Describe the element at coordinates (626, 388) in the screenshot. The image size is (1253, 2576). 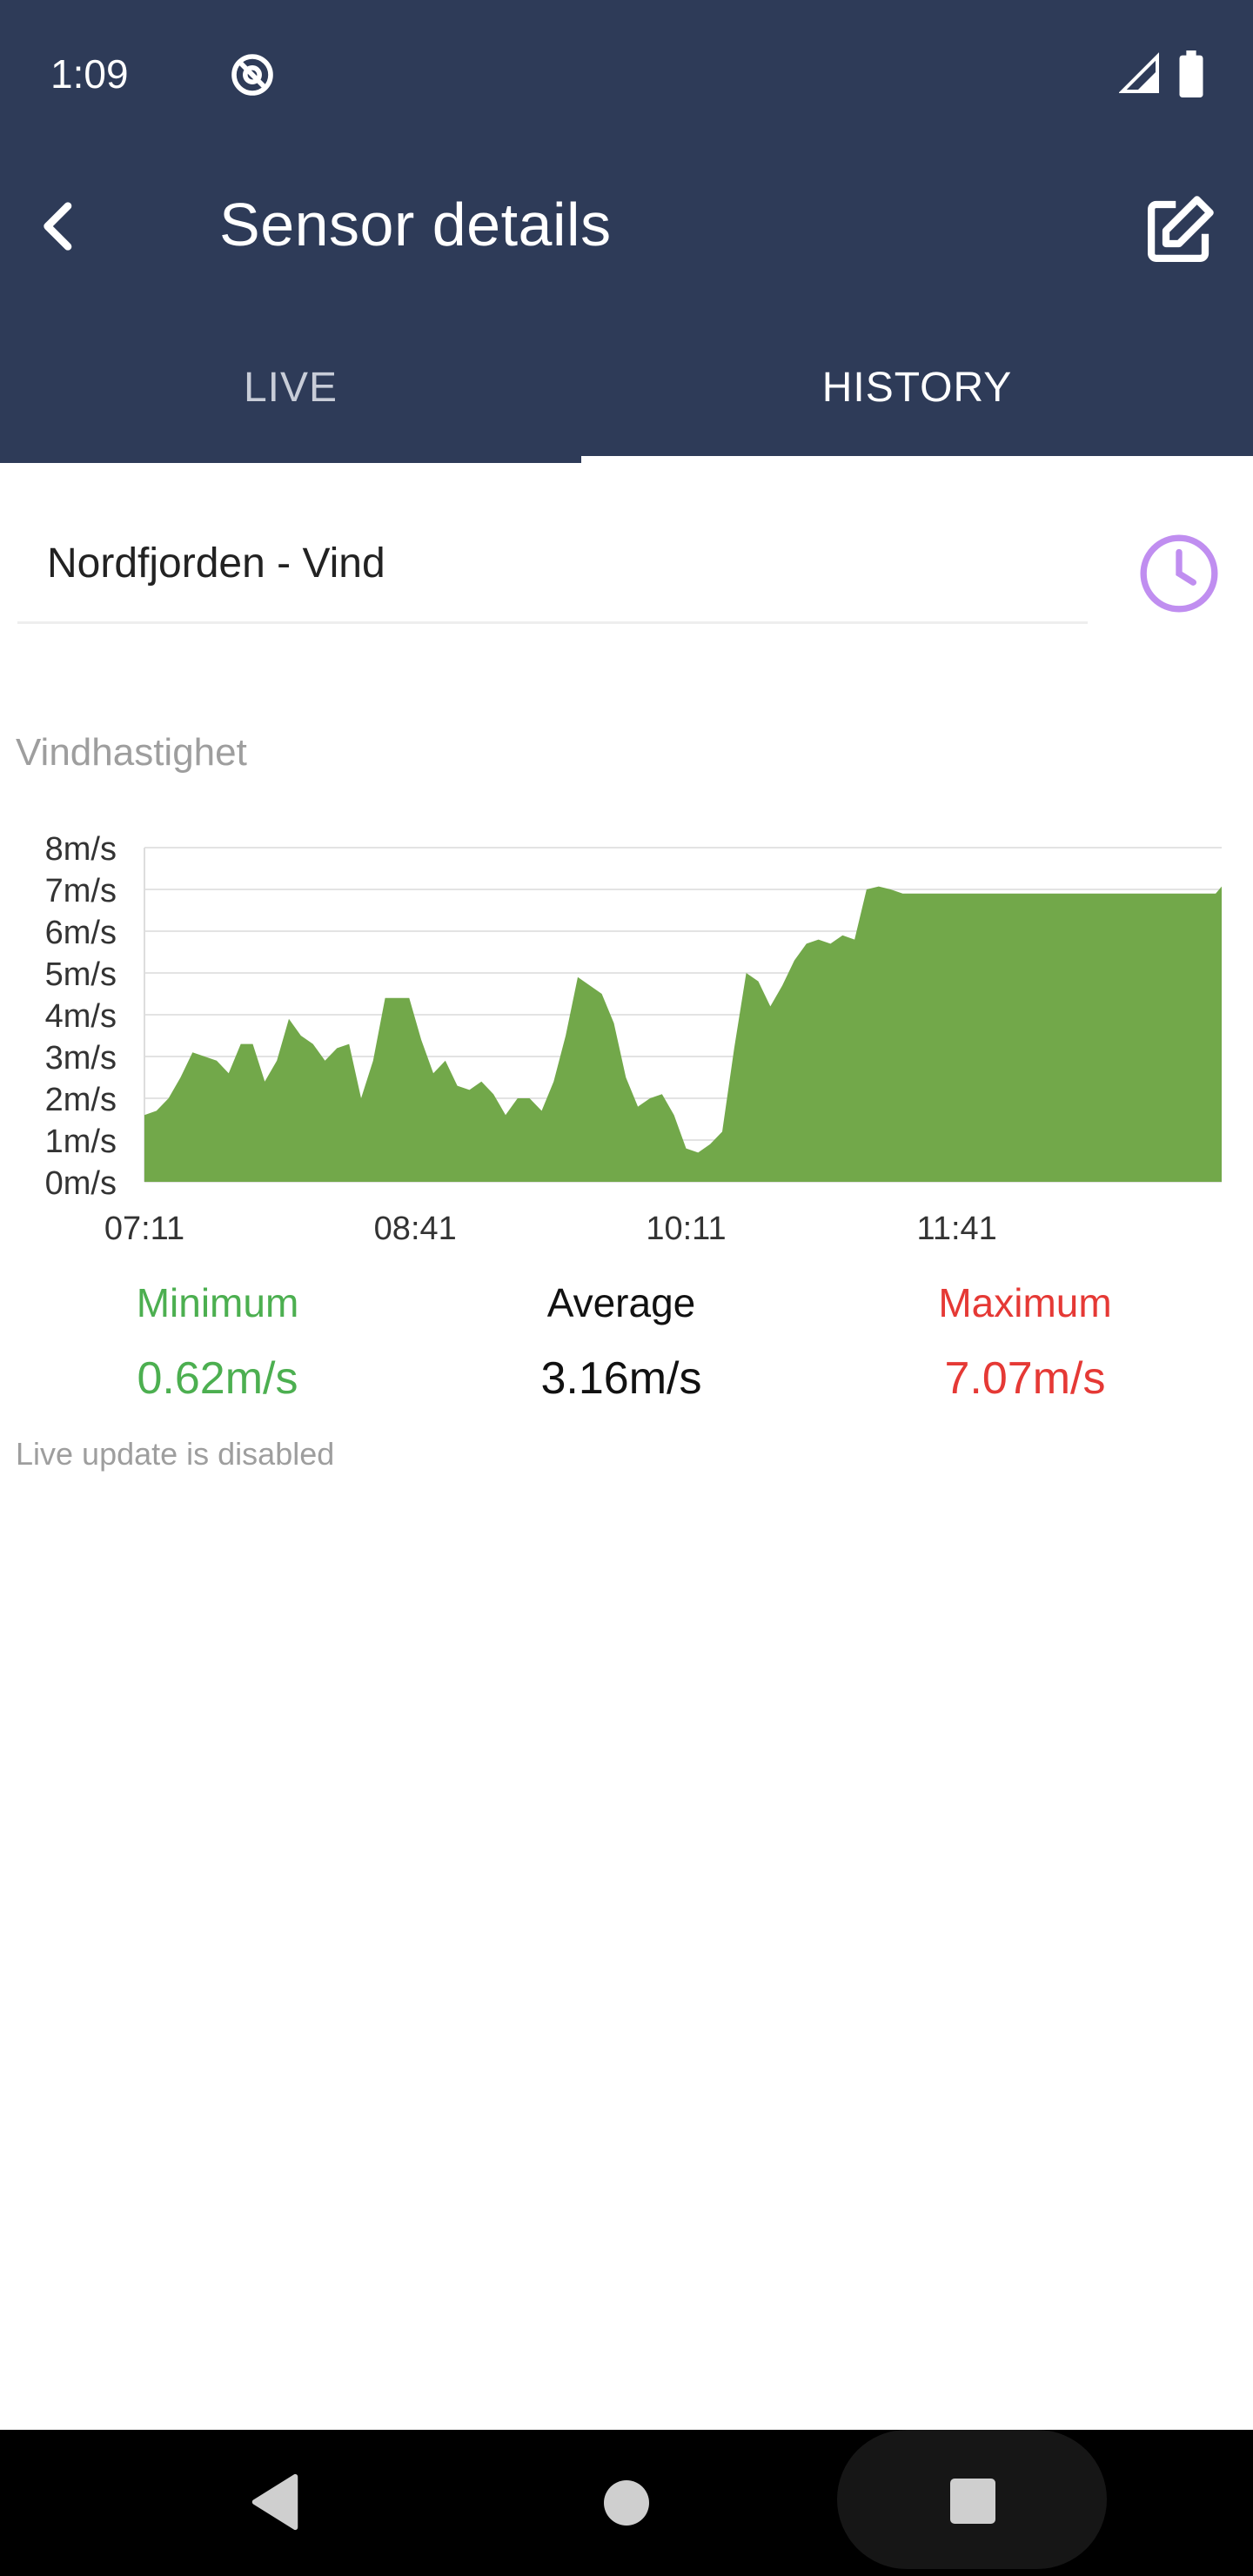
I see `tab-bar: LIVE HISTORY` at that location.